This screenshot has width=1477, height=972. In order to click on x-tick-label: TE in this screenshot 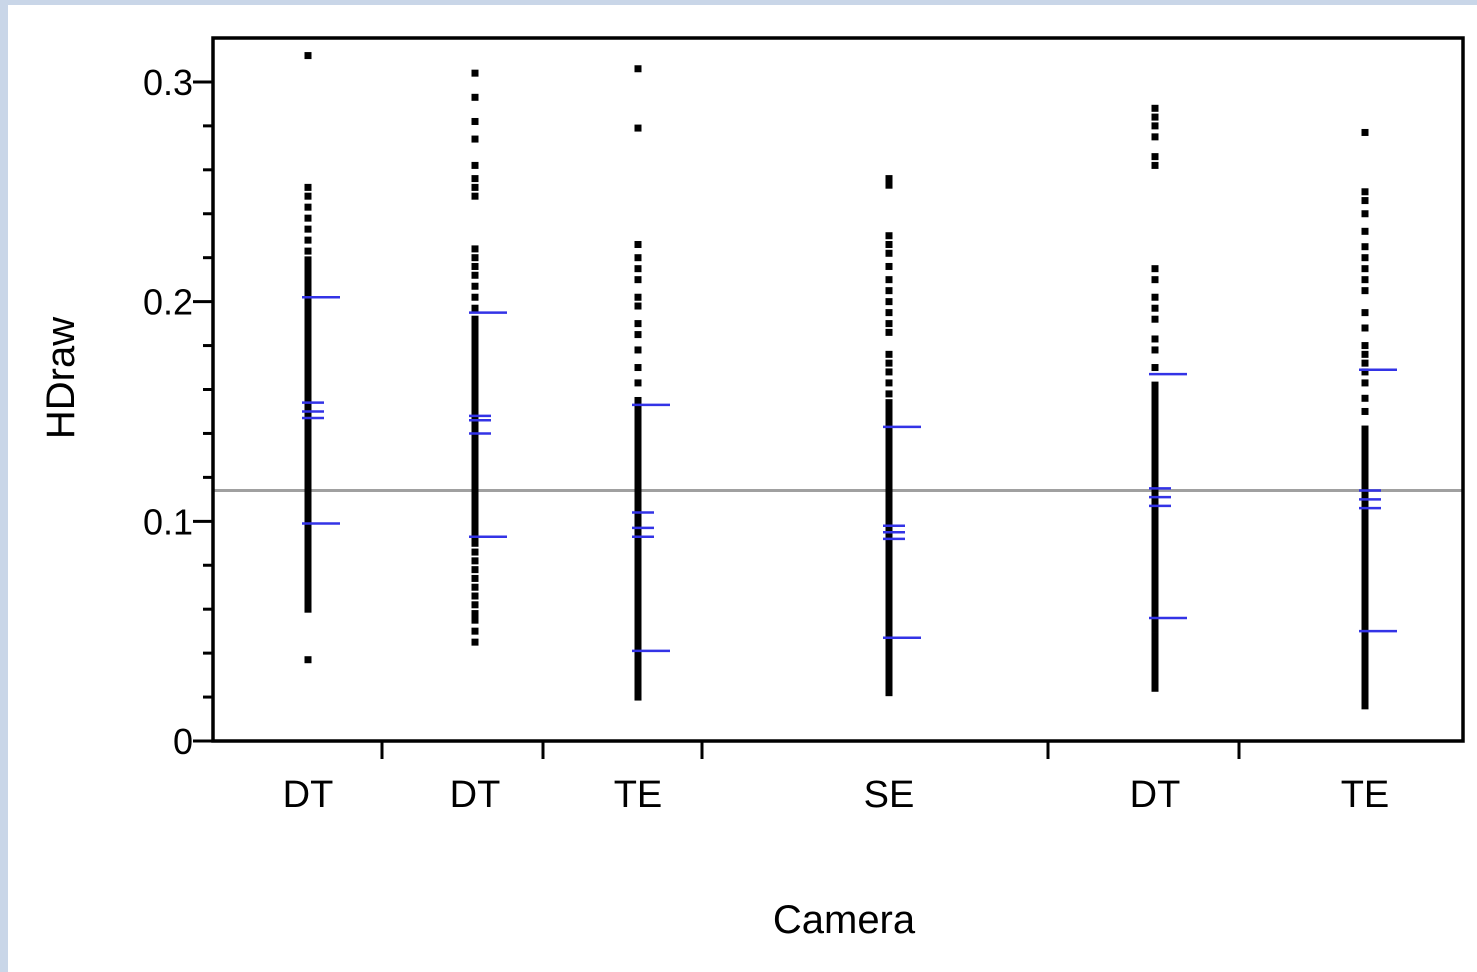, I will do `click(1365, 795)`.